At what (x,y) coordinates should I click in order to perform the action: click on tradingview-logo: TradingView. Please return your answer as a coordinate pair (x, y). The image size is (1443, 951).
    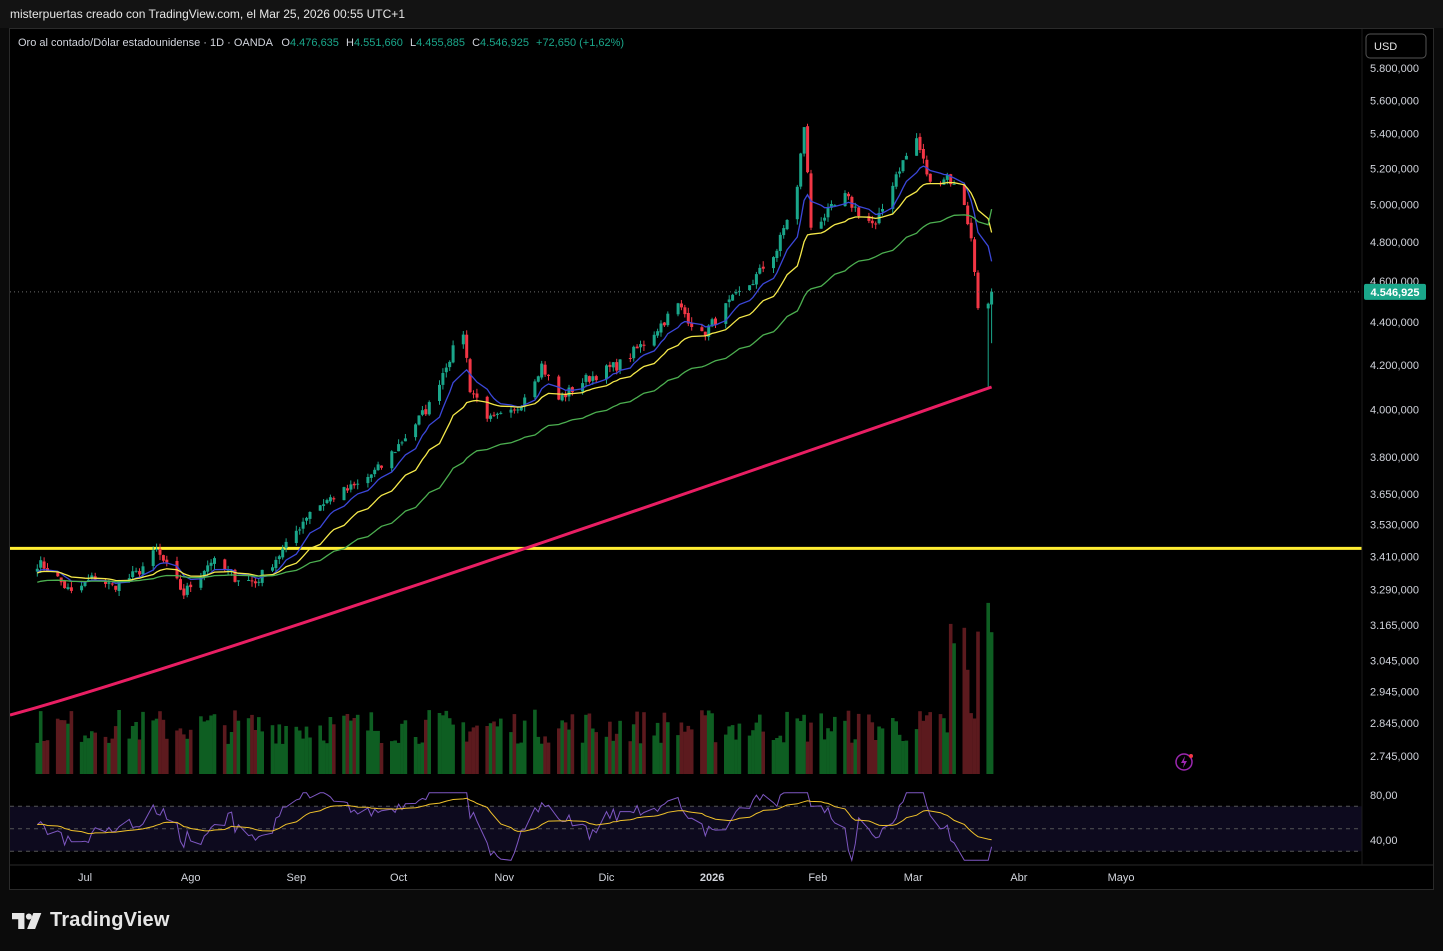
    Looking at the image, I should click on (91, 920).